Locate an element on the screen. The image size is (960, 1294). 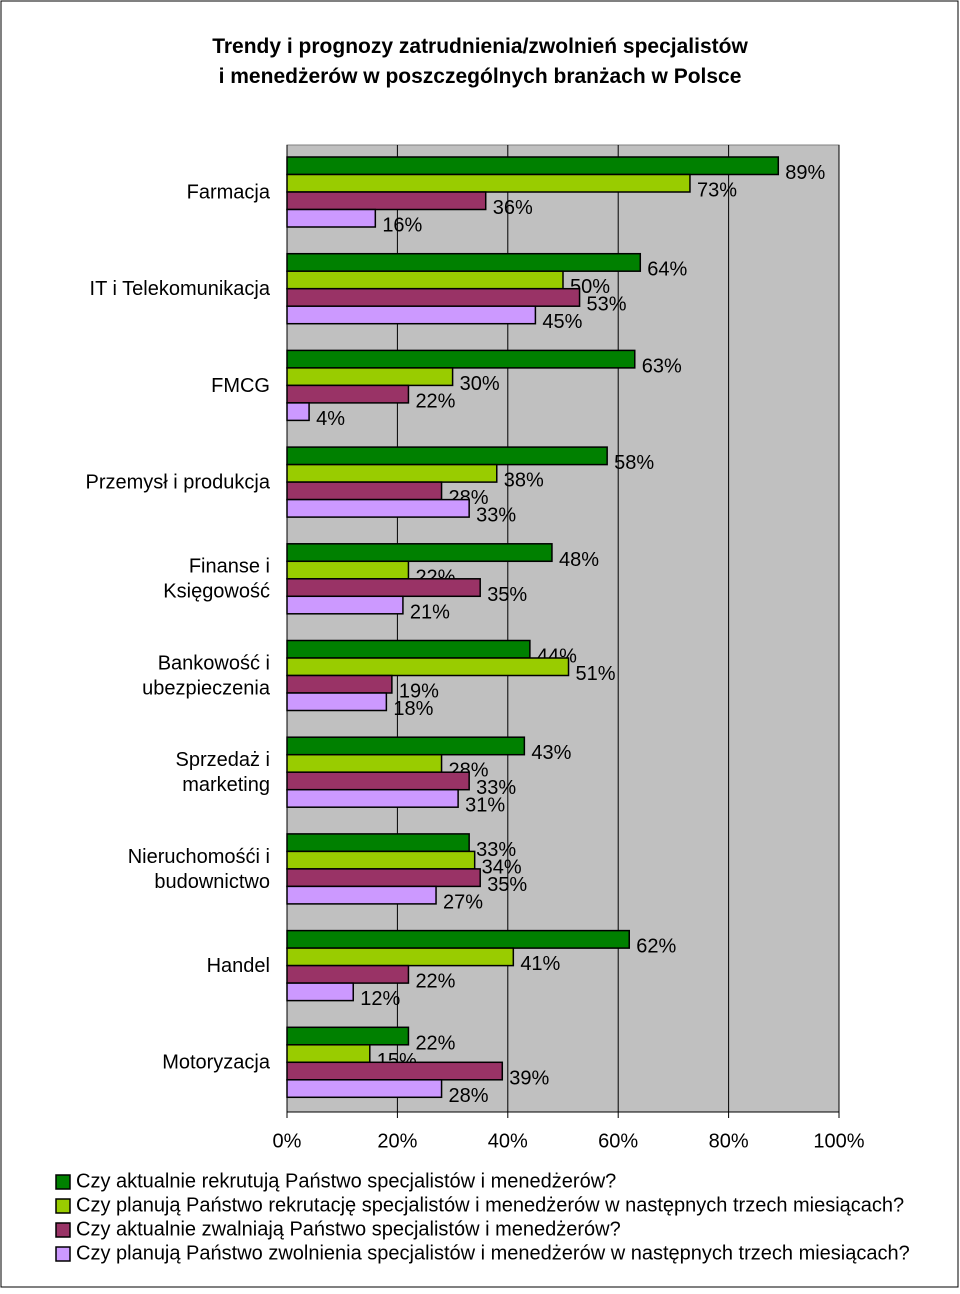
value-label: 73% is located at coordinates (717, 191).